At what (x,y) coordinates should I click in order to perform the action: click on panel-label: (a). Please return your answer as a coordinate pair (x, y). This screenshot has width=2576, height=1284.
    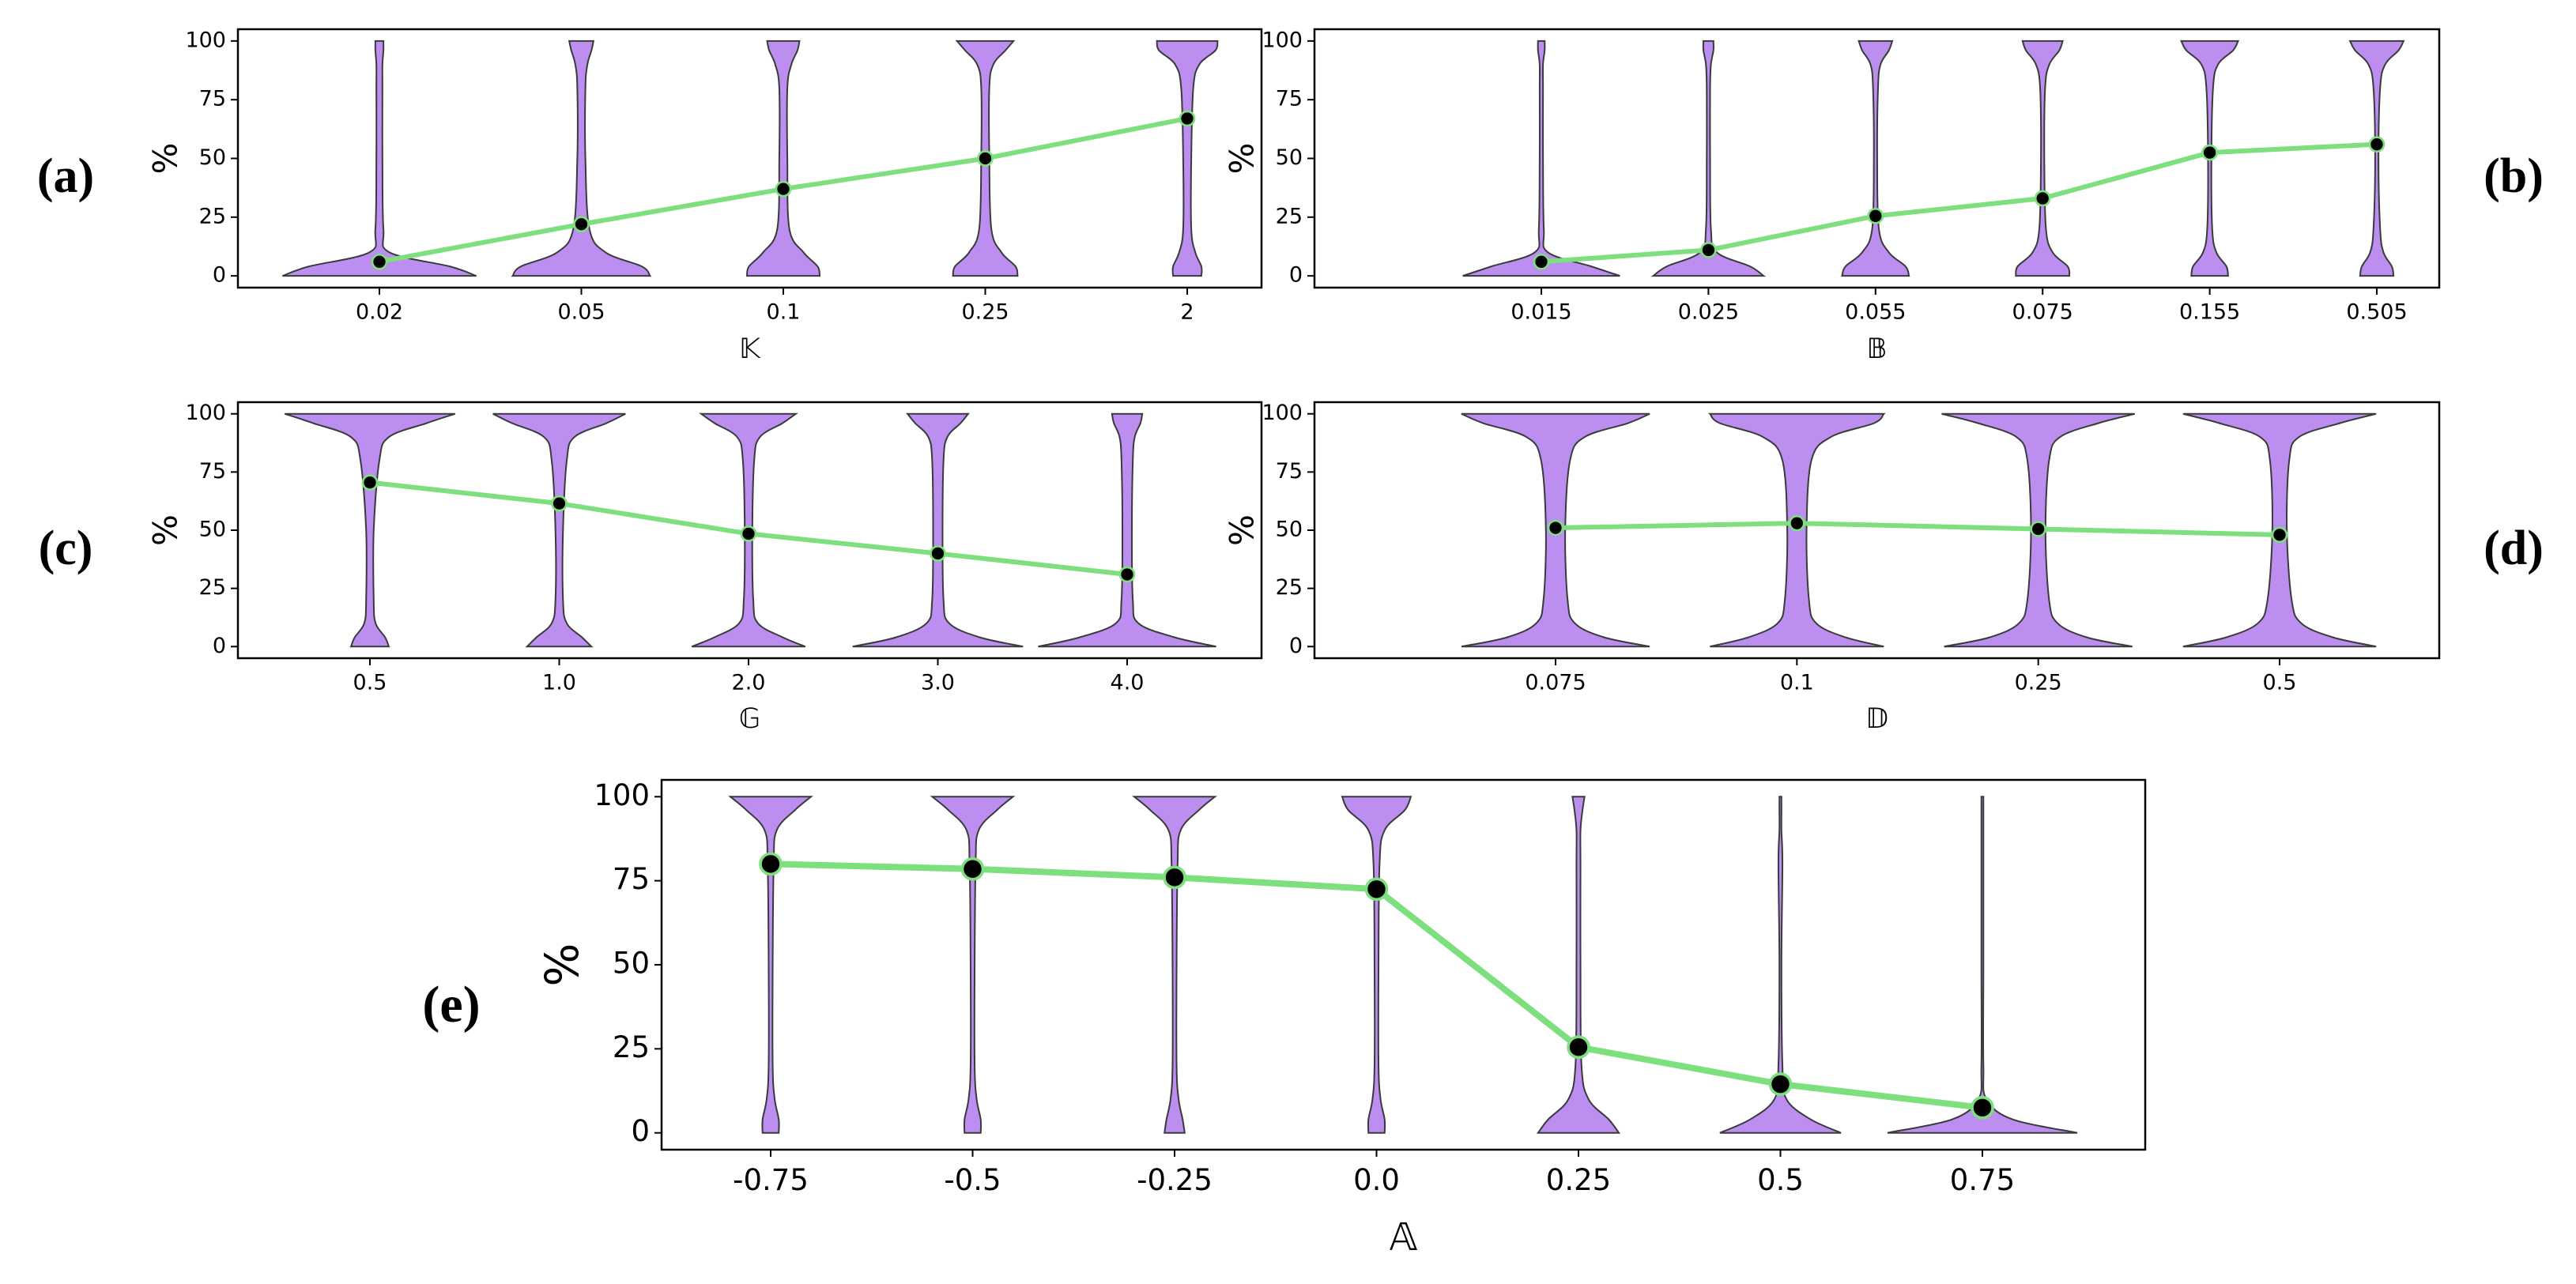
    Looking at the image, I should click on (65, 176).